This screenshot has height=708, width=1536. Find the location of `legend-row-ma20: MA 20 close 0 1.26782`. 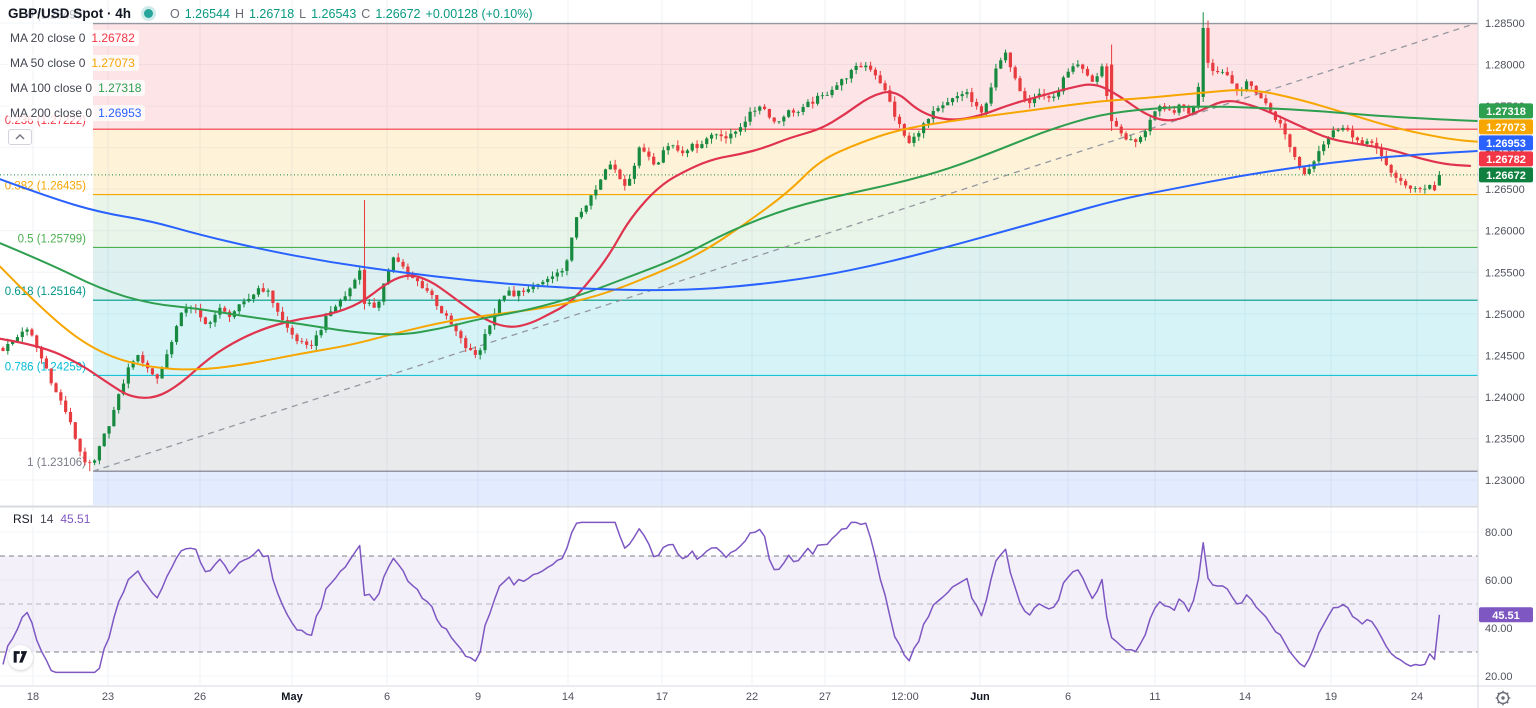

legend-row-ma20: MA 20 close 0 1.26782 is located at coordinates (73, 38).